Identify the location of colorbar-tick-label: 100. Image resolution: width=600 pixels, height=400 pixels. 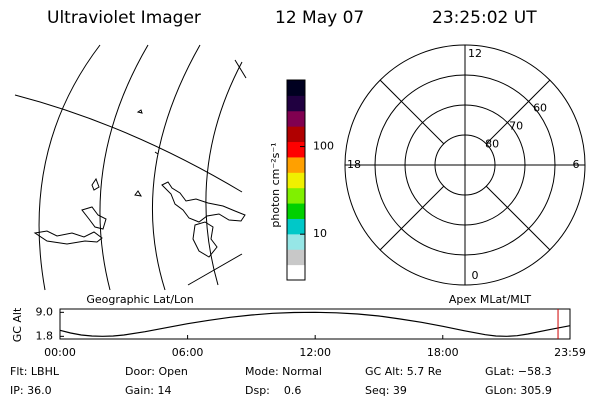
(323, 146).